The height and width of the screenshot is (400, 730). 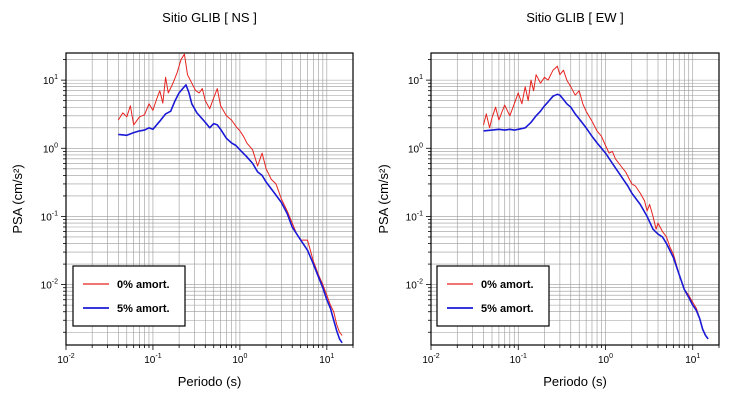 What do you see at coordinates (575, 17) in the screenshot?
I see `chart-title: Sitio GLIB [ EW ]` at bounding box center [575, 17].